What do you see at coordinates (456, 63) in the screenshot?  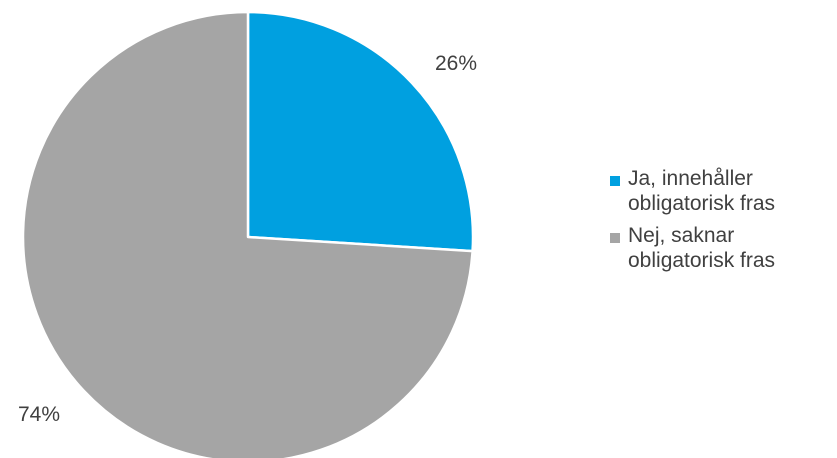 I see `data-label-ja: 26%` at bounding box center [456, 63].